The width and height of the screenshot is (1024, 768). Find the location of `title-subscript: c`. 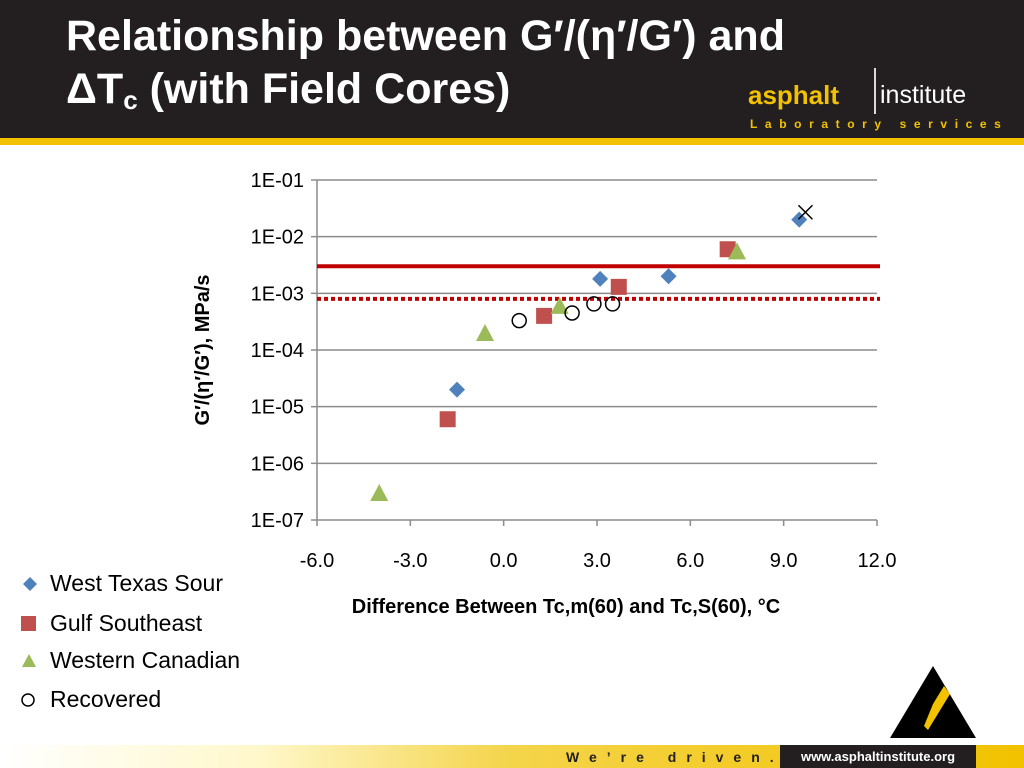

title-subscript: c is located at coordinates (130, 100).